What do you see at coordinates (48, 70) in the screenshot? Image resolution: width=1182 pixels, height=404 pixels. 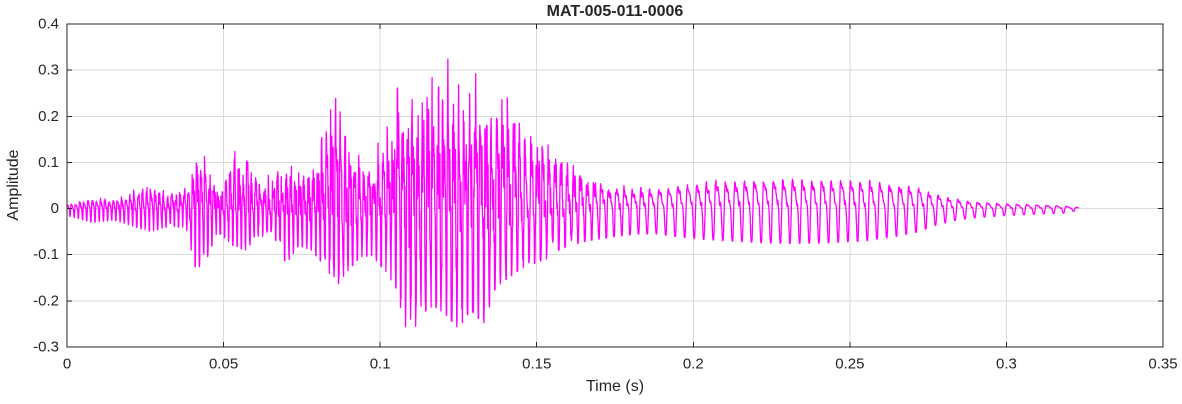 I see `y-tick-label: 0.3` at bounding box center [48, 70].